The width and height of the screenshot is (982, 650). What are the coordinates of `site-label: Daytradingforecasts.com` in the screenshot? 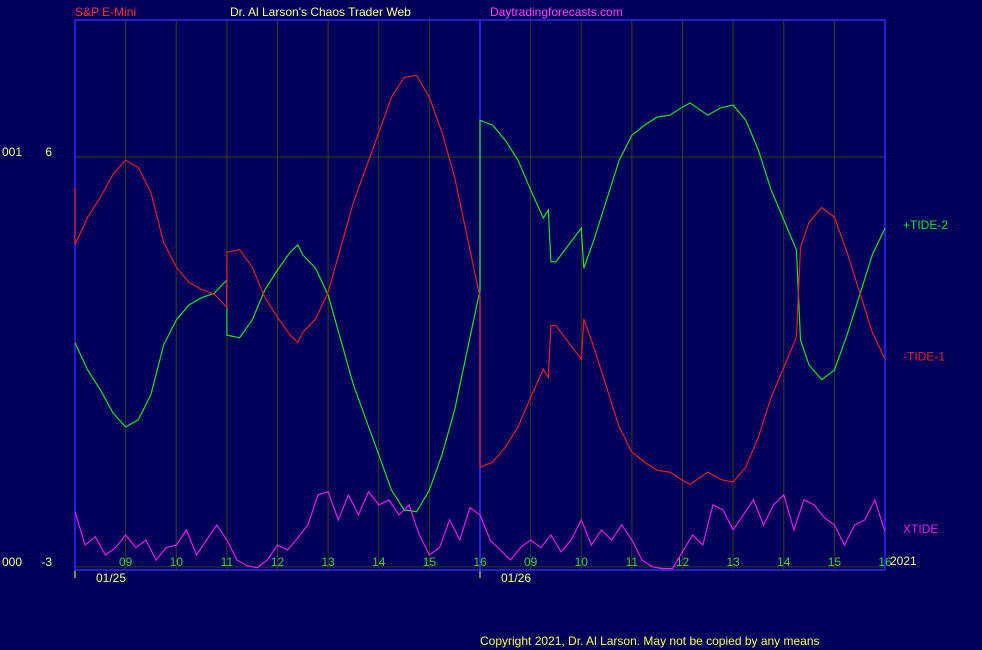 It's located at (556, 12).